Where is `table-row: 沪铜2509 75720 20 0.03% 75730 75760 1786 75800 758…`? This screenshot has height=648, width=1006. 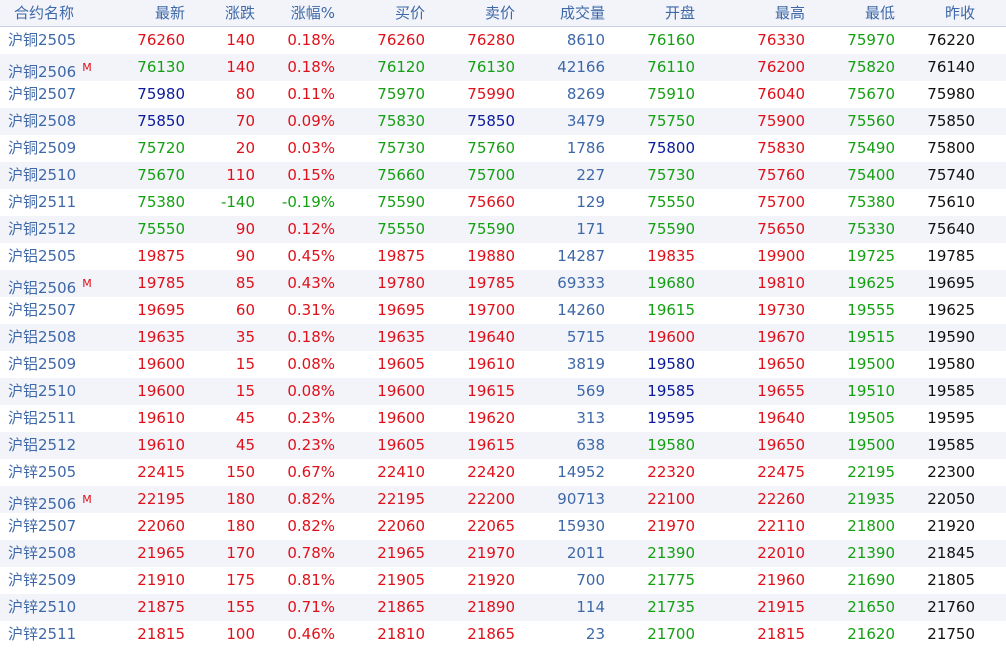 table-row: 沪铜2509 75720 20 0.03% 75730 75760 1786 75800 758… is located at coordinates (503, 148).